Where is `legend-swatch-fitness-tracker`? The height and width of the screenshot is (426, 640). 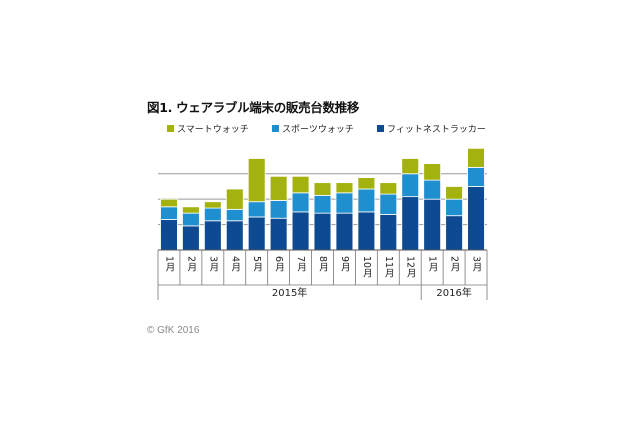 legend-swatch-fitness-tracker is located at coordinates (380, 128).